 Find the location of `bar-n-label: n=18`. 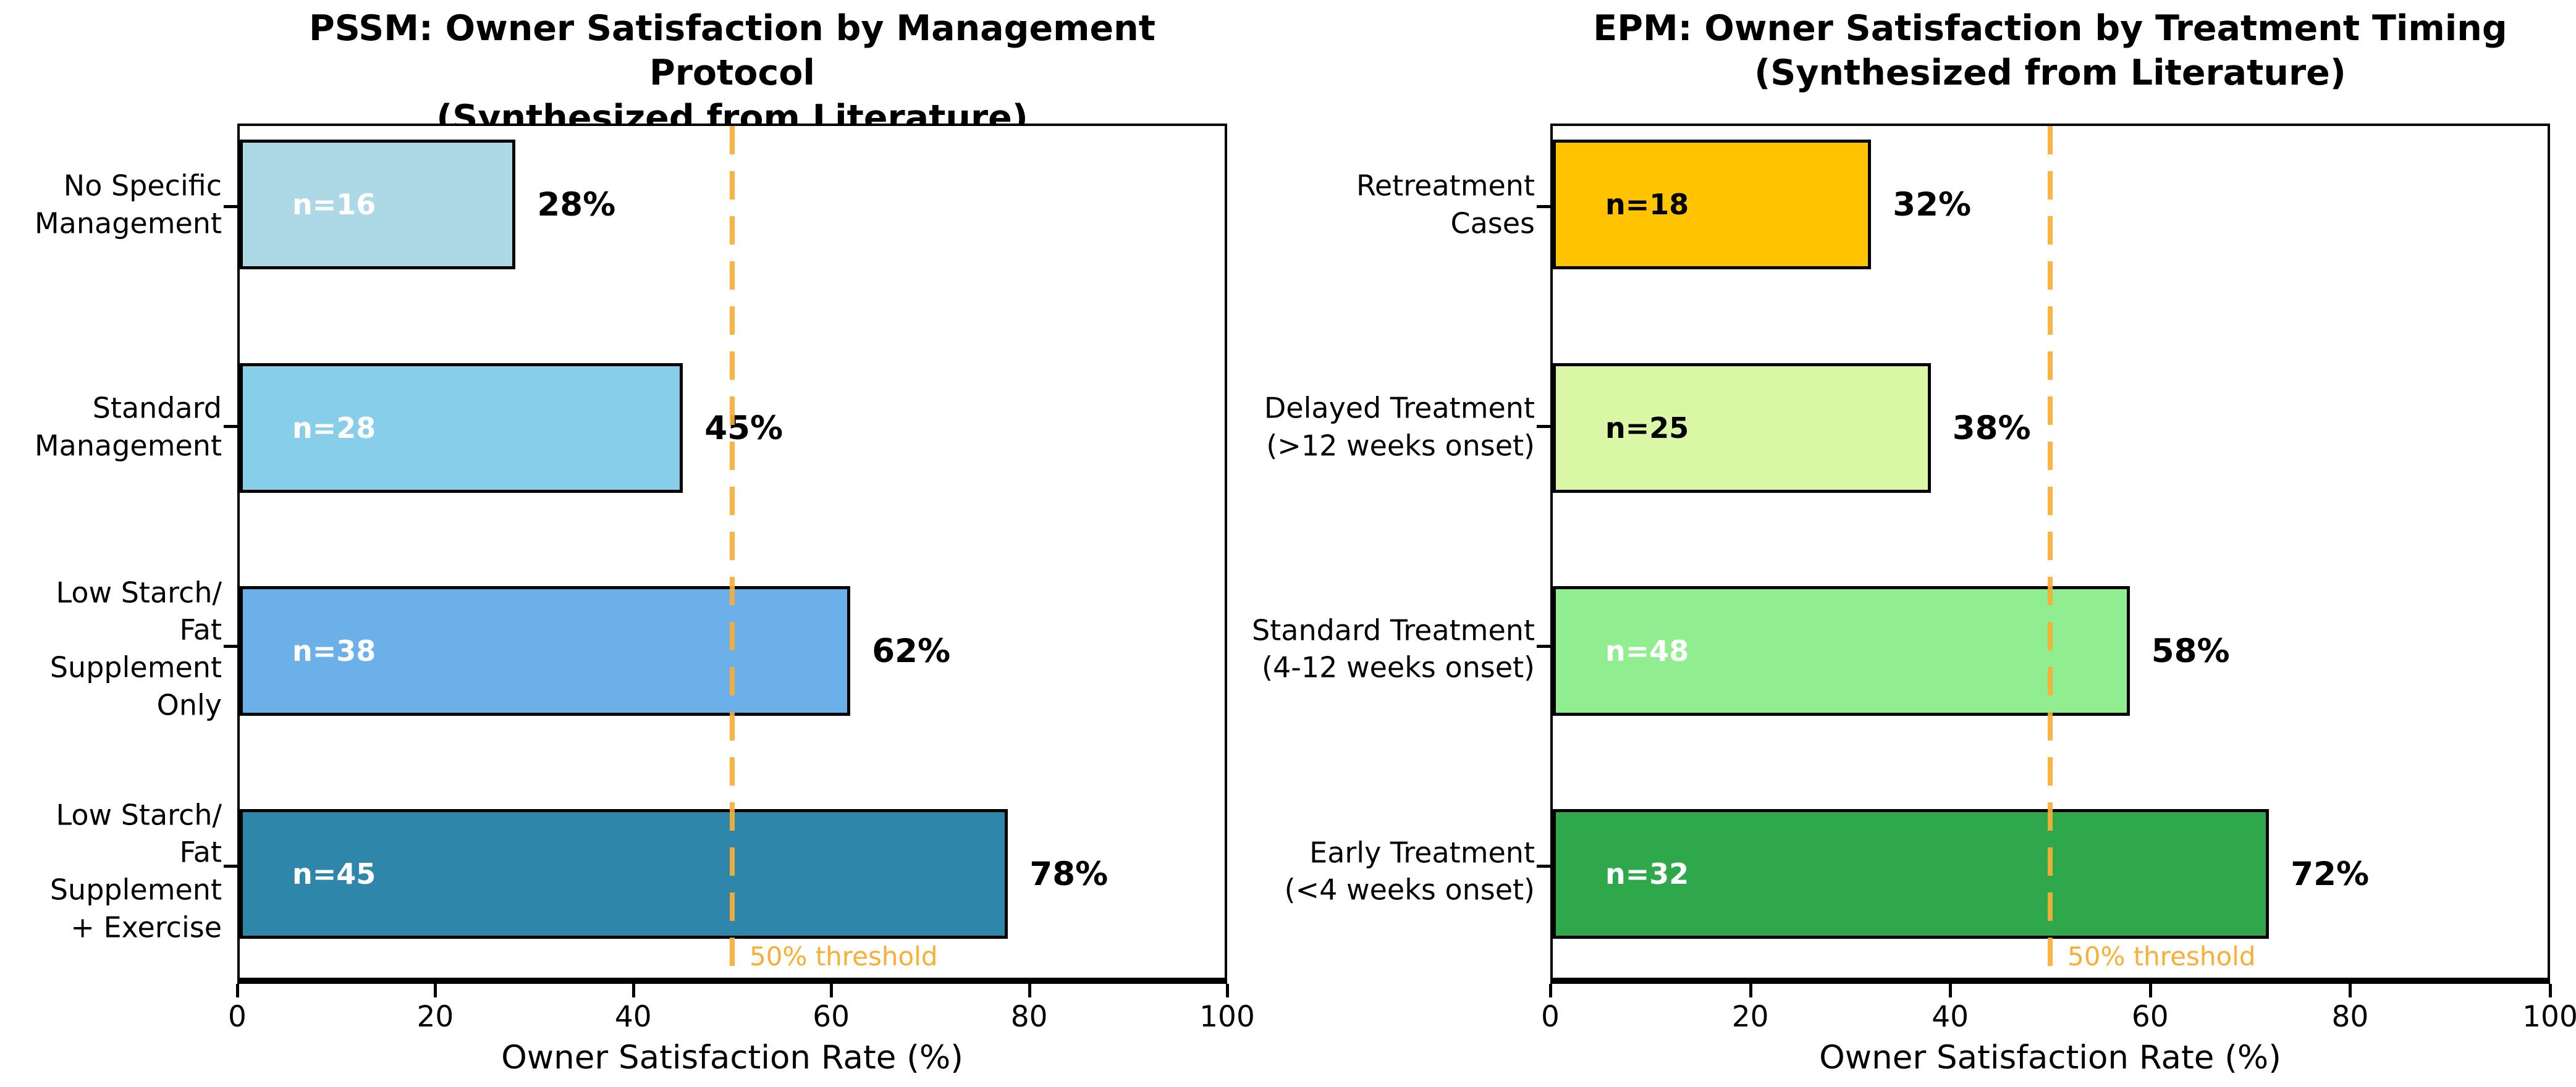

bar-n-label: n=18 is located at coordinates (1647, 204).